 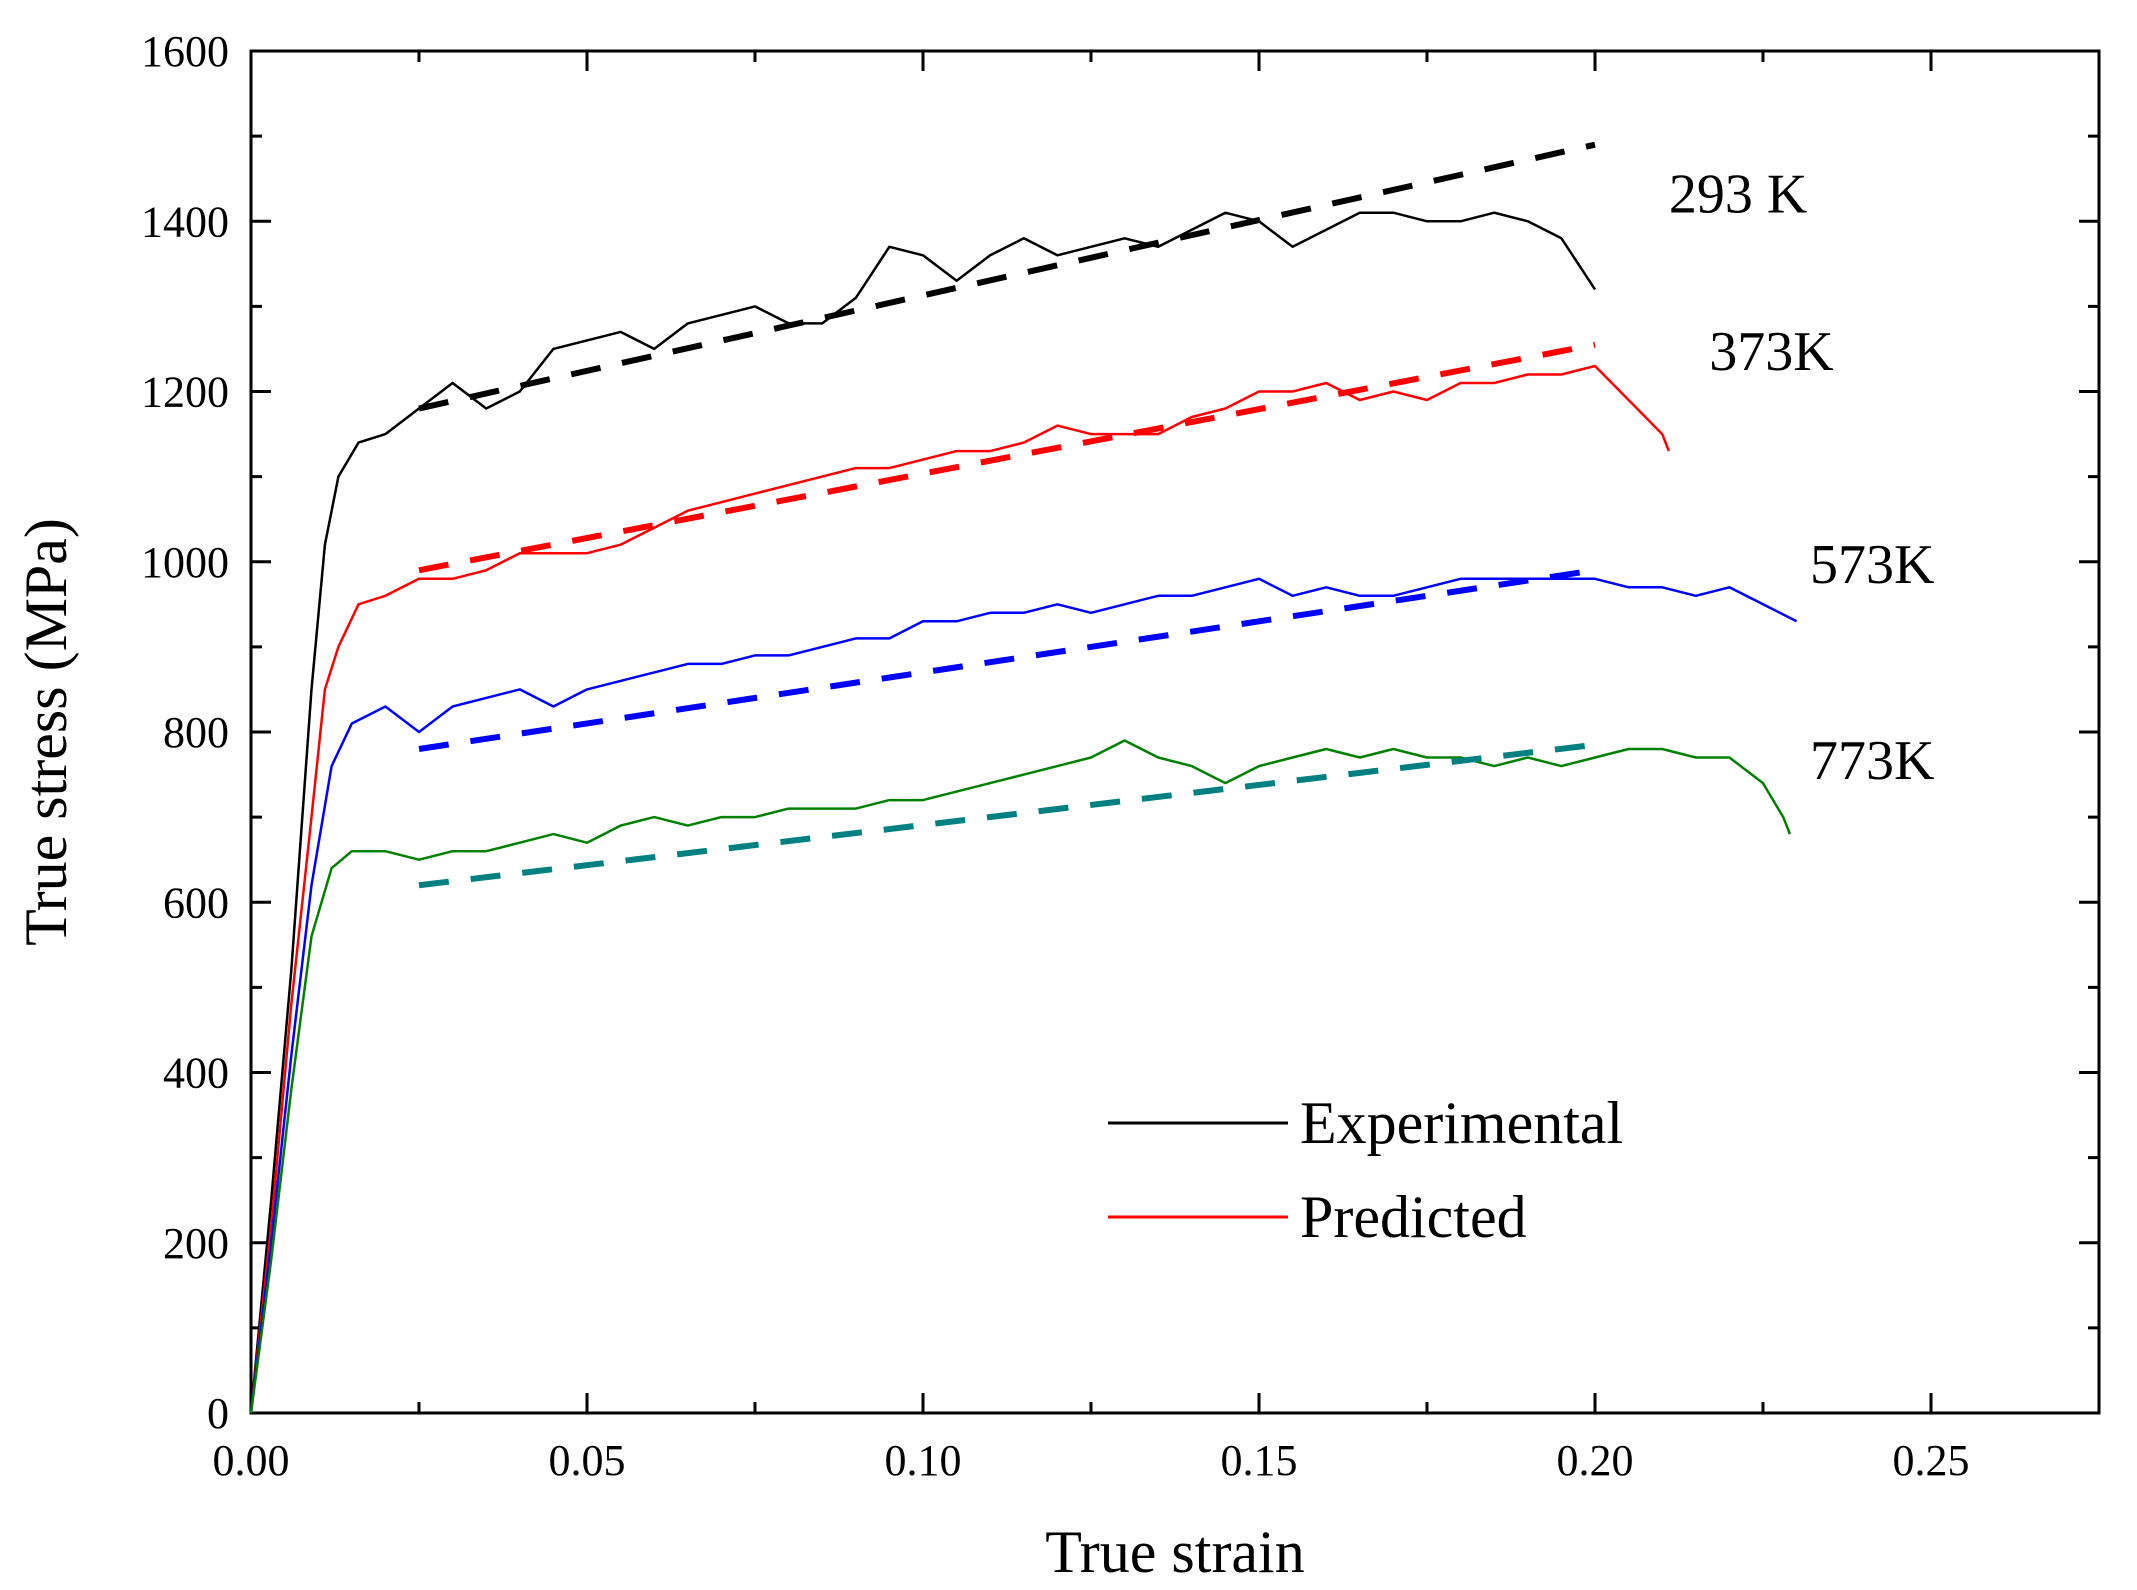 I want to click on legend: Experimental Predicted, so click(x=1365, y=1170).